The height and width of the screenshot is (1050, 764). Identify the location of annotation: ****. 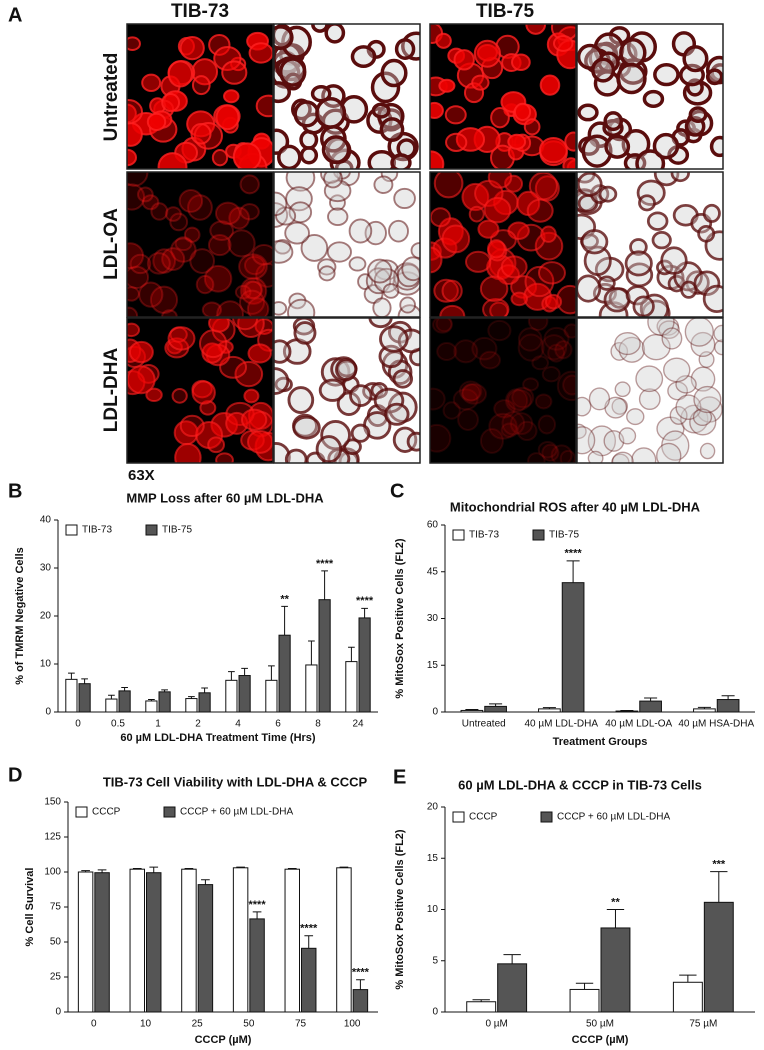
(361, 973).